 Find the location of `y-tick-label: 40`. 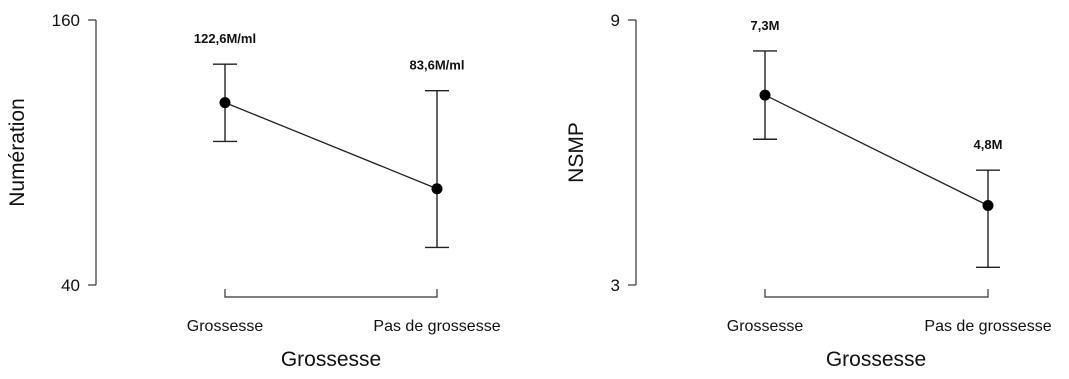

y-tick-label: 40 is located at coordinates (70, 285).